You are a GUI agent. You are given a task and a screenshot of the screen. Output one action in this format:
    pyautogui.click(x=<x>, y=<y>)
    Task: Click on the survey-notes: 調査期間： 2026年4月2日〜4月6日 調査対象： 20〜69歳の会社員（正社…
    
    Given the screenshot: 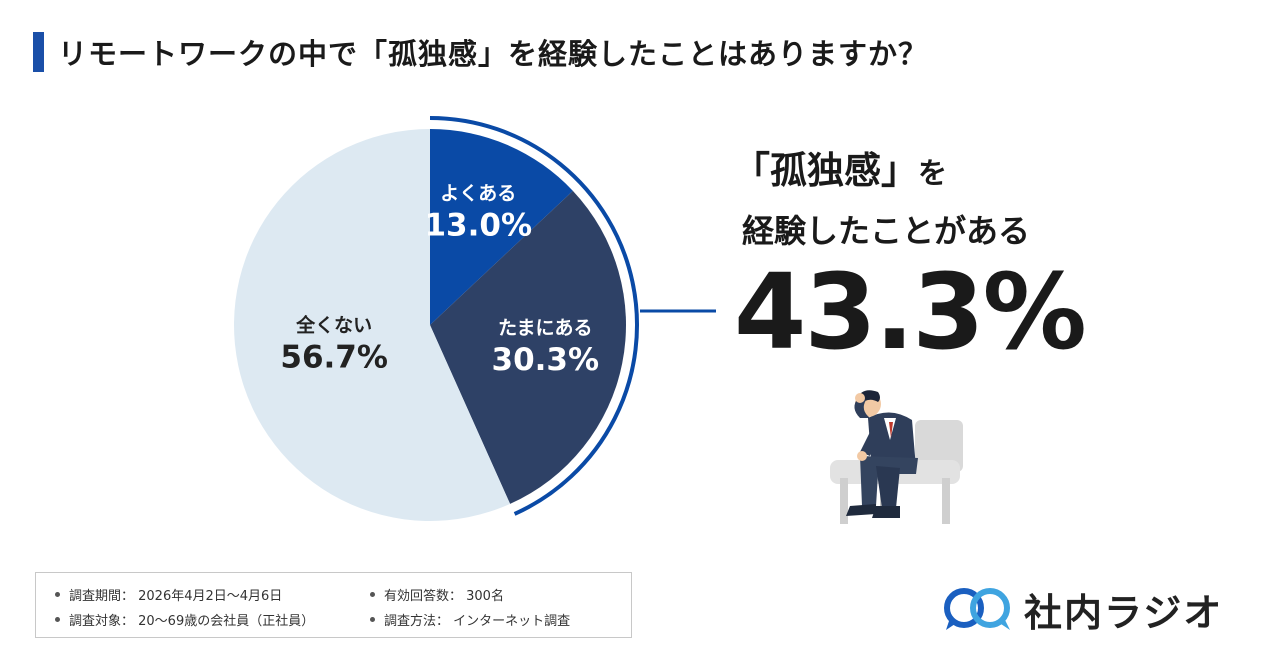 What is the action you would take?
    pyautogui.click(x=333, y=605)
    